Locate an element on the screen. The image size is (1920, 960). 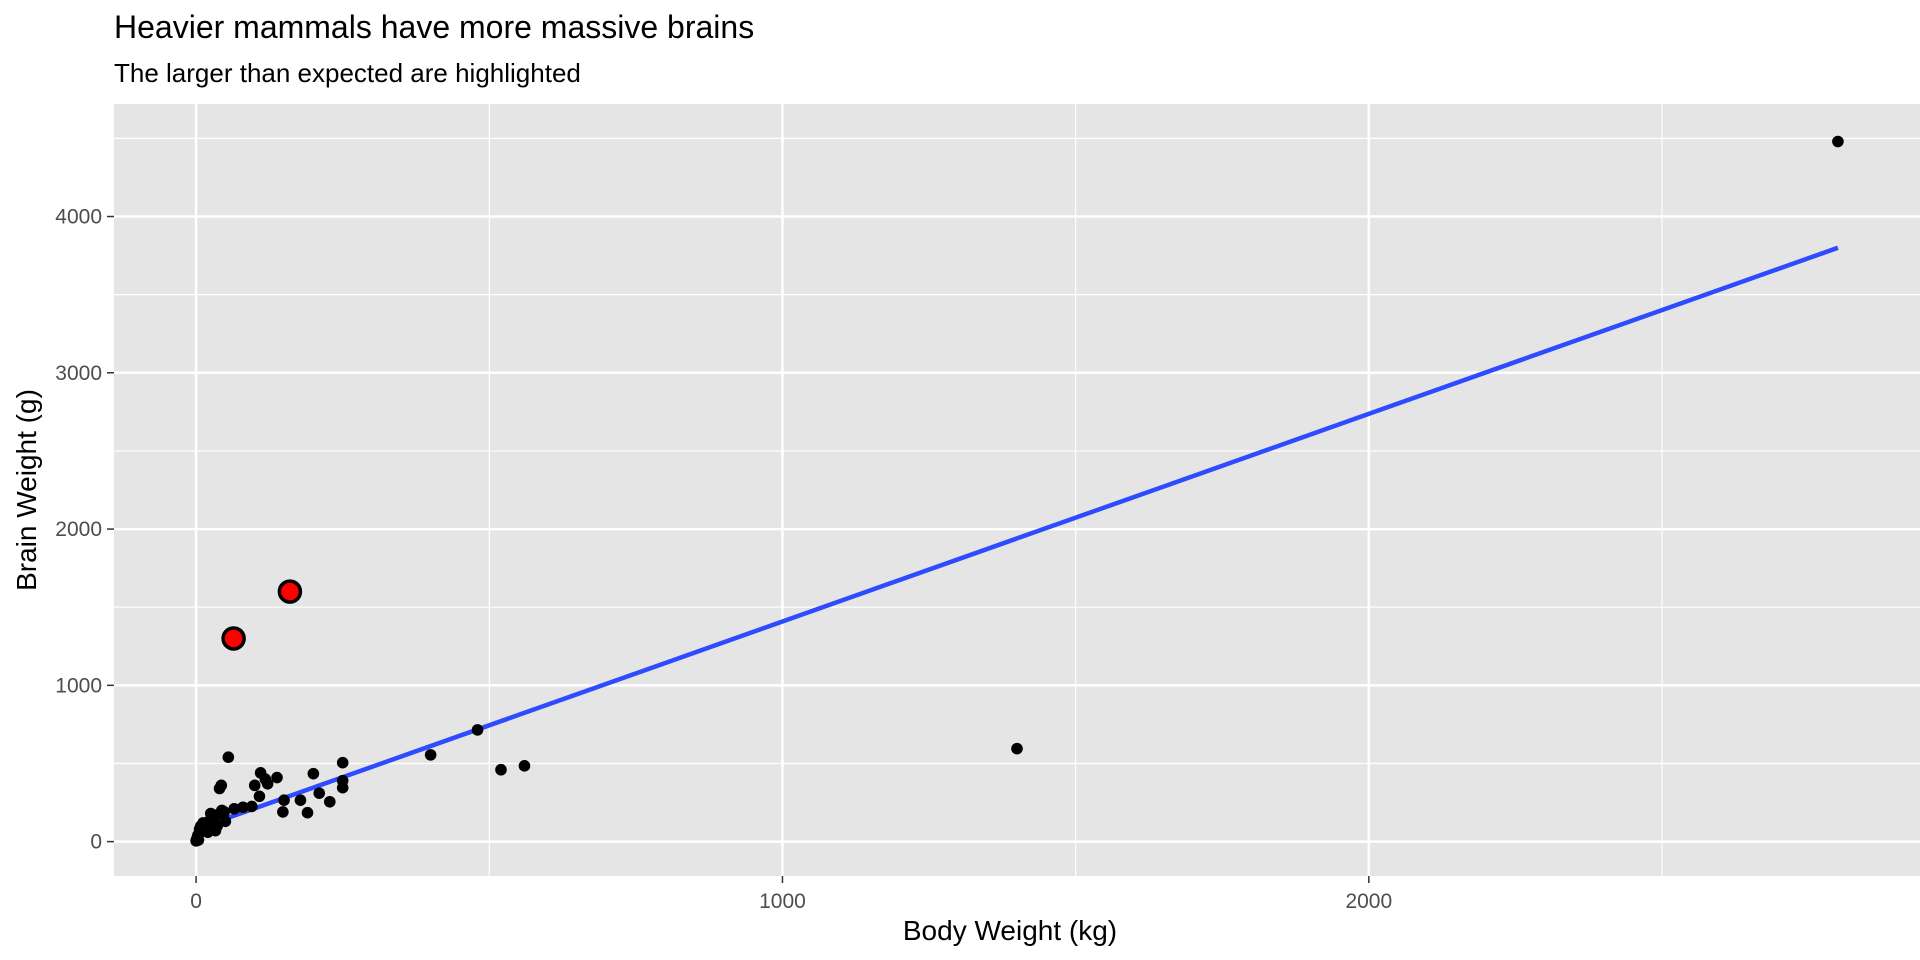
x-tick-label: 2000 is located at coordinates (1368, 901).